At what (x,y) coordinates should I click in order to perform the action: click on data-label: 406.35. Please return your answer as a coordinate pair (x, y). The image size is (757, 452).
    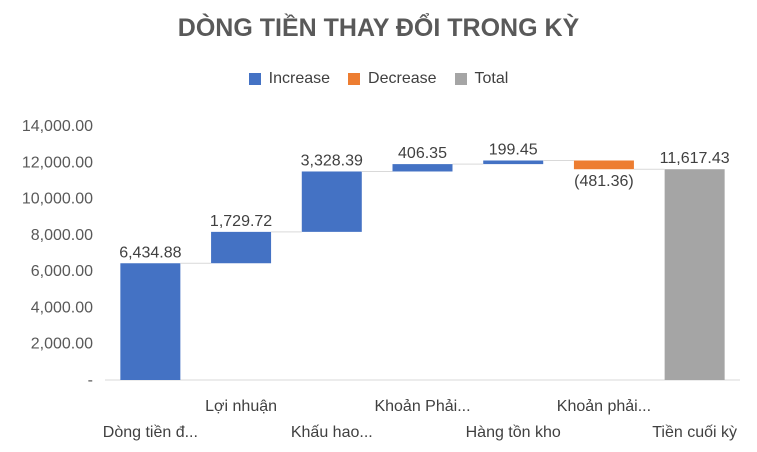
    Looking at the image, I should click on (422, 153).